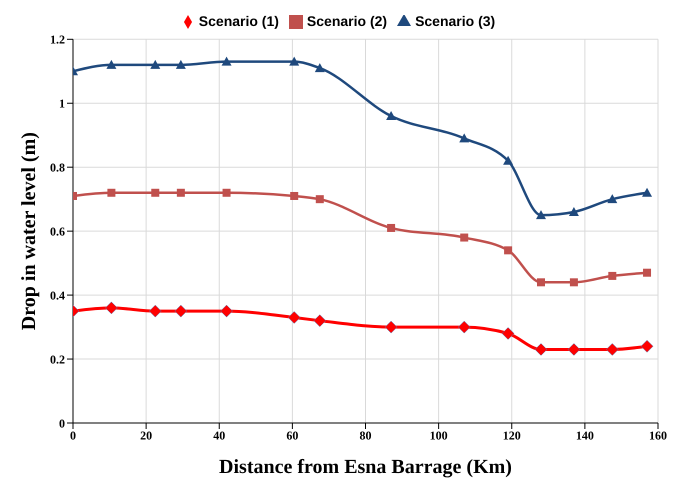 Image resolution: width=684 pixels, height=491 pixels. Describe the element at coordinates (62, 423) in the screenshot. I see `y-tick-label: 0` at that location.